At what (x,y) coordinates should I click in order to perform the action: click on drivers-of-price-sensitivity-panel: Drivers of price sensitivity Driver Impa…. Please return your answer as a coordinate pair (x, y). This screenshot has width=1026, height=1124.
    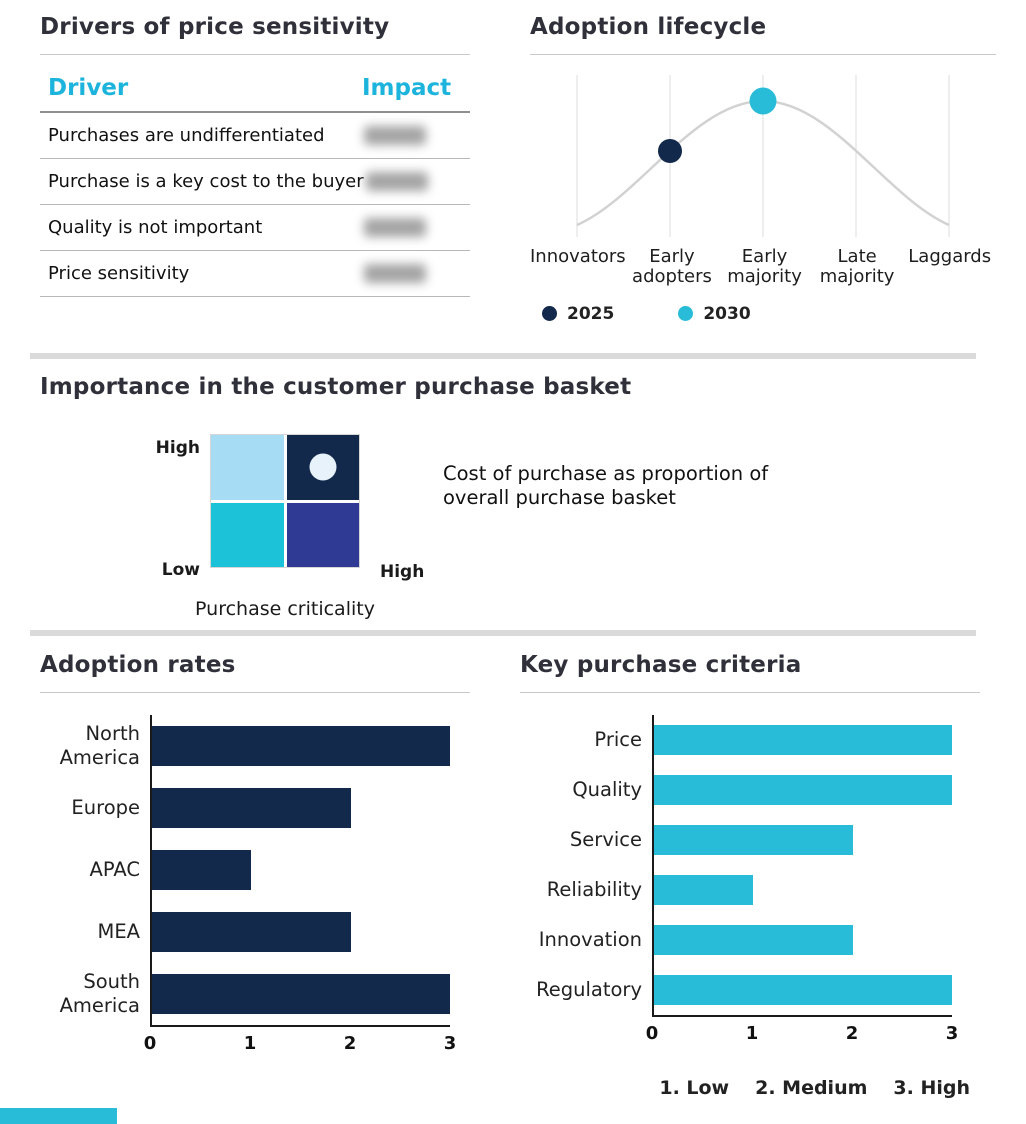
    Looking at the image, I should click on (255, 155).